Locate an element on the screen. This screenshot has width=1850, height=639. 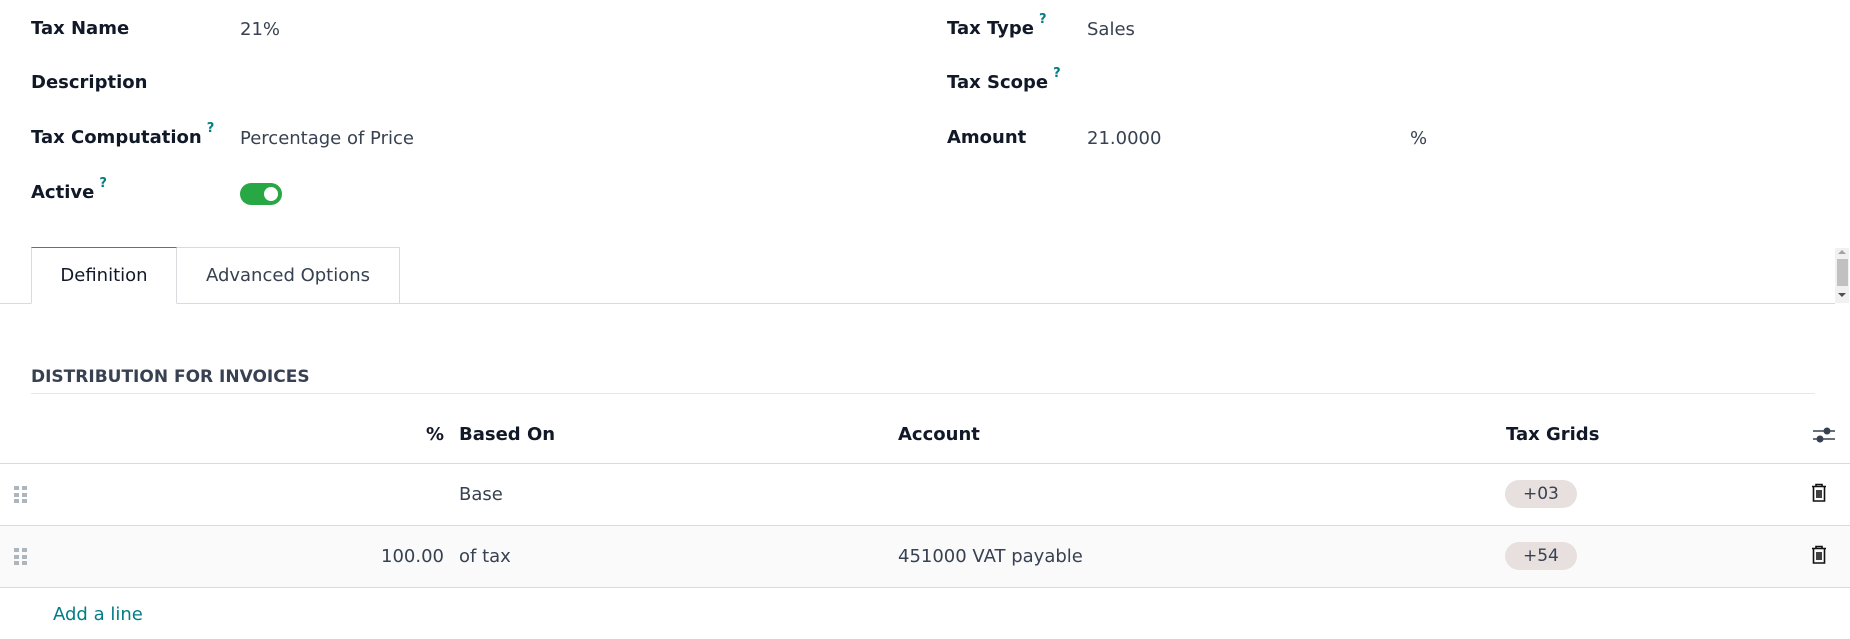
amount-unit: % is located at coordinates (1419, 138).